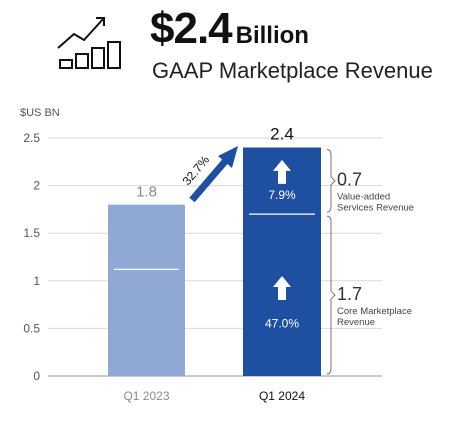 This screenshot has height=421, width=463. I want to click on y-tick-label: 0, so click(36, 376).